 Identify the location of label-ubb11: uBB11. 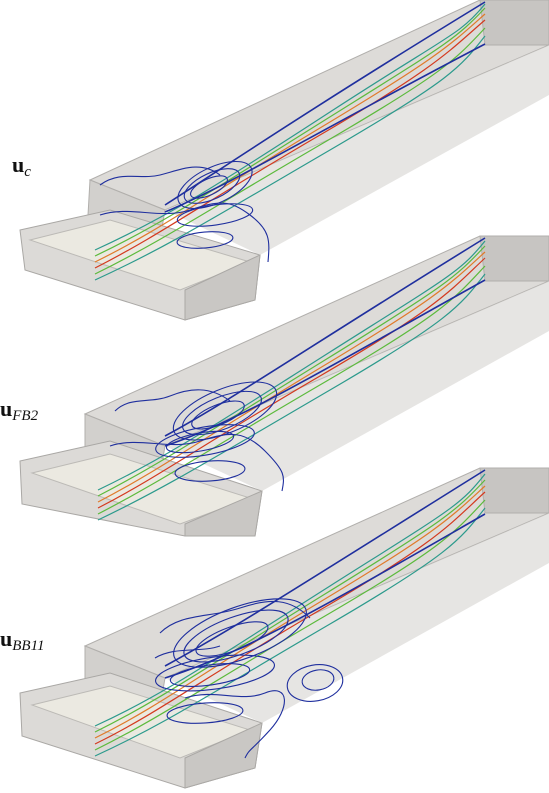
(22, 640).